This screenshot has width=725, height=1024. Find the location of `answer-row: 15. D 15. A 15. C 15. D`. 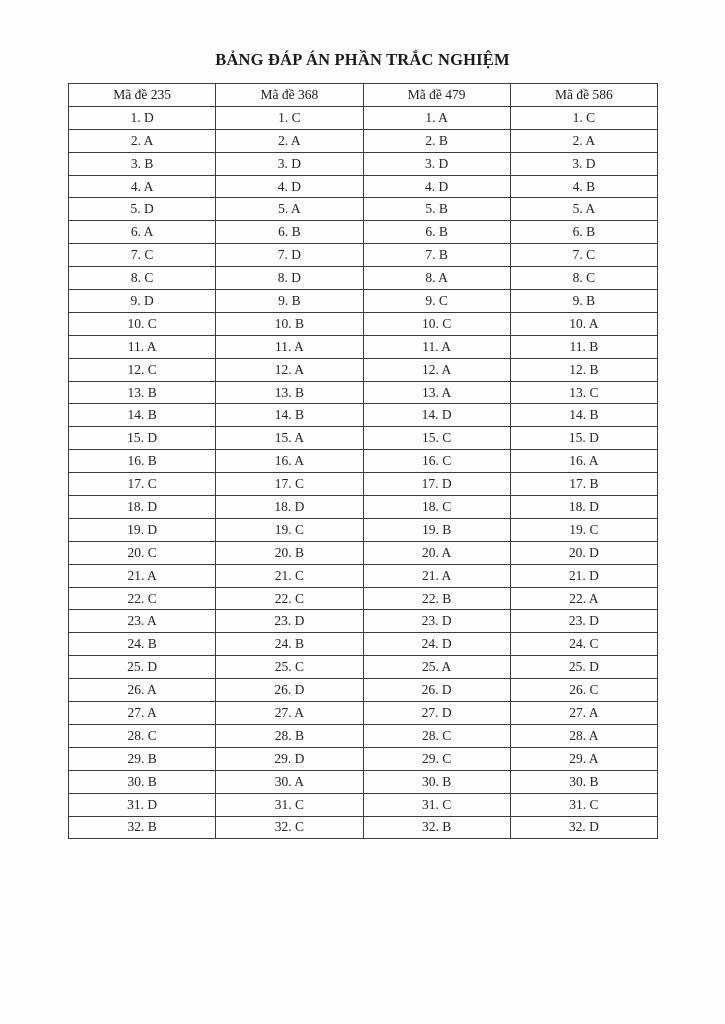

answer-row: 15. D 15. A 15. C 15. D is located at coordinates (363, 438).